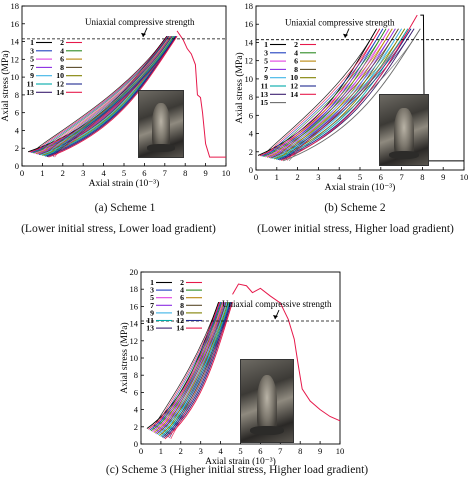 Image resolution: width=474 pixels, height=481 pixels. What do you see at coordinates (136, 392) in the screenshot?
I see `y-tick-label: 6` at bounding box center [136, 392].